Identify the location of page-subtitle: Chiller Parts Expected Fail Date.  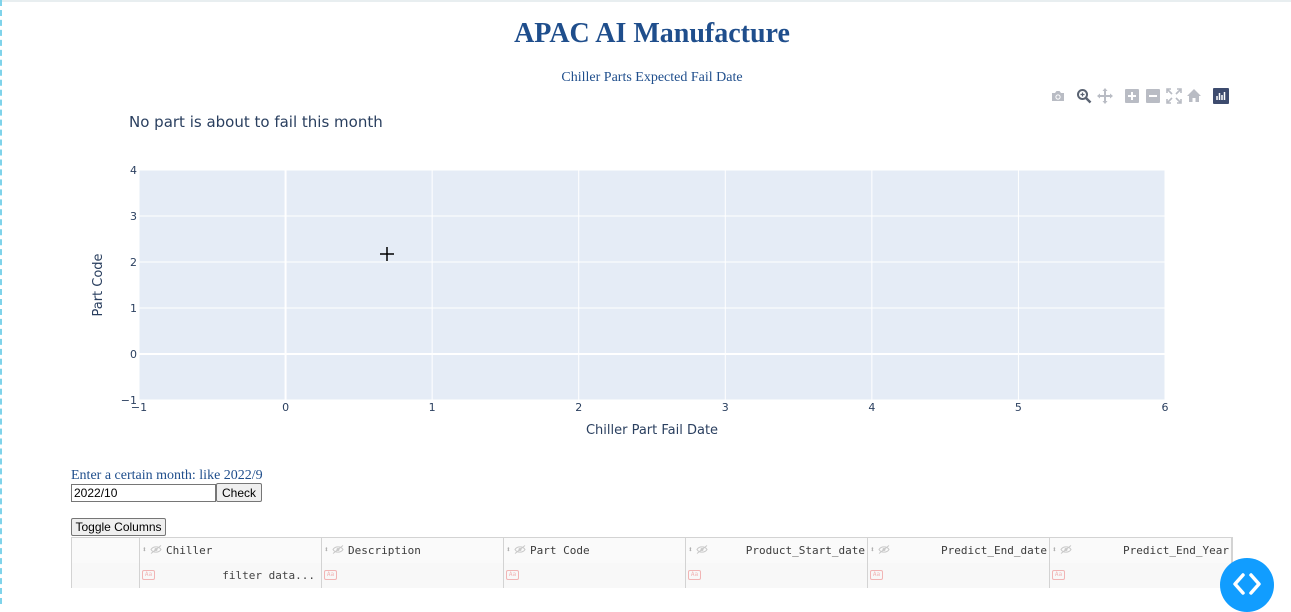
(652, 77).